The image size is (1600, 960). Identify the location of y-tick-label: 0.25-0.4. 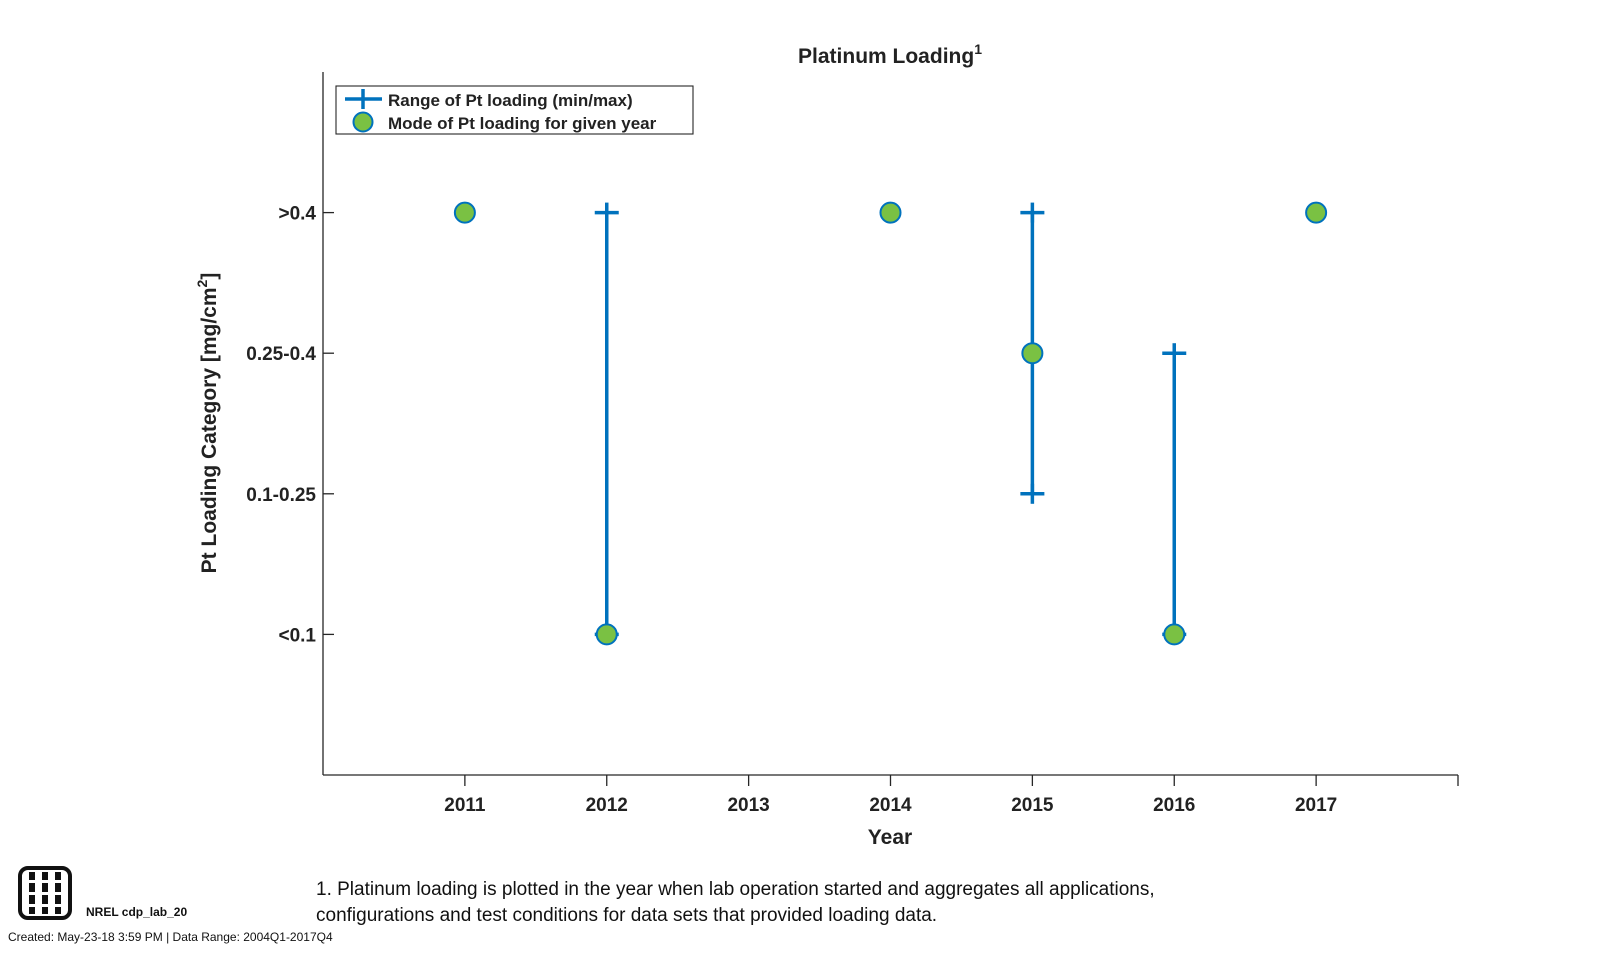
(281, 354).